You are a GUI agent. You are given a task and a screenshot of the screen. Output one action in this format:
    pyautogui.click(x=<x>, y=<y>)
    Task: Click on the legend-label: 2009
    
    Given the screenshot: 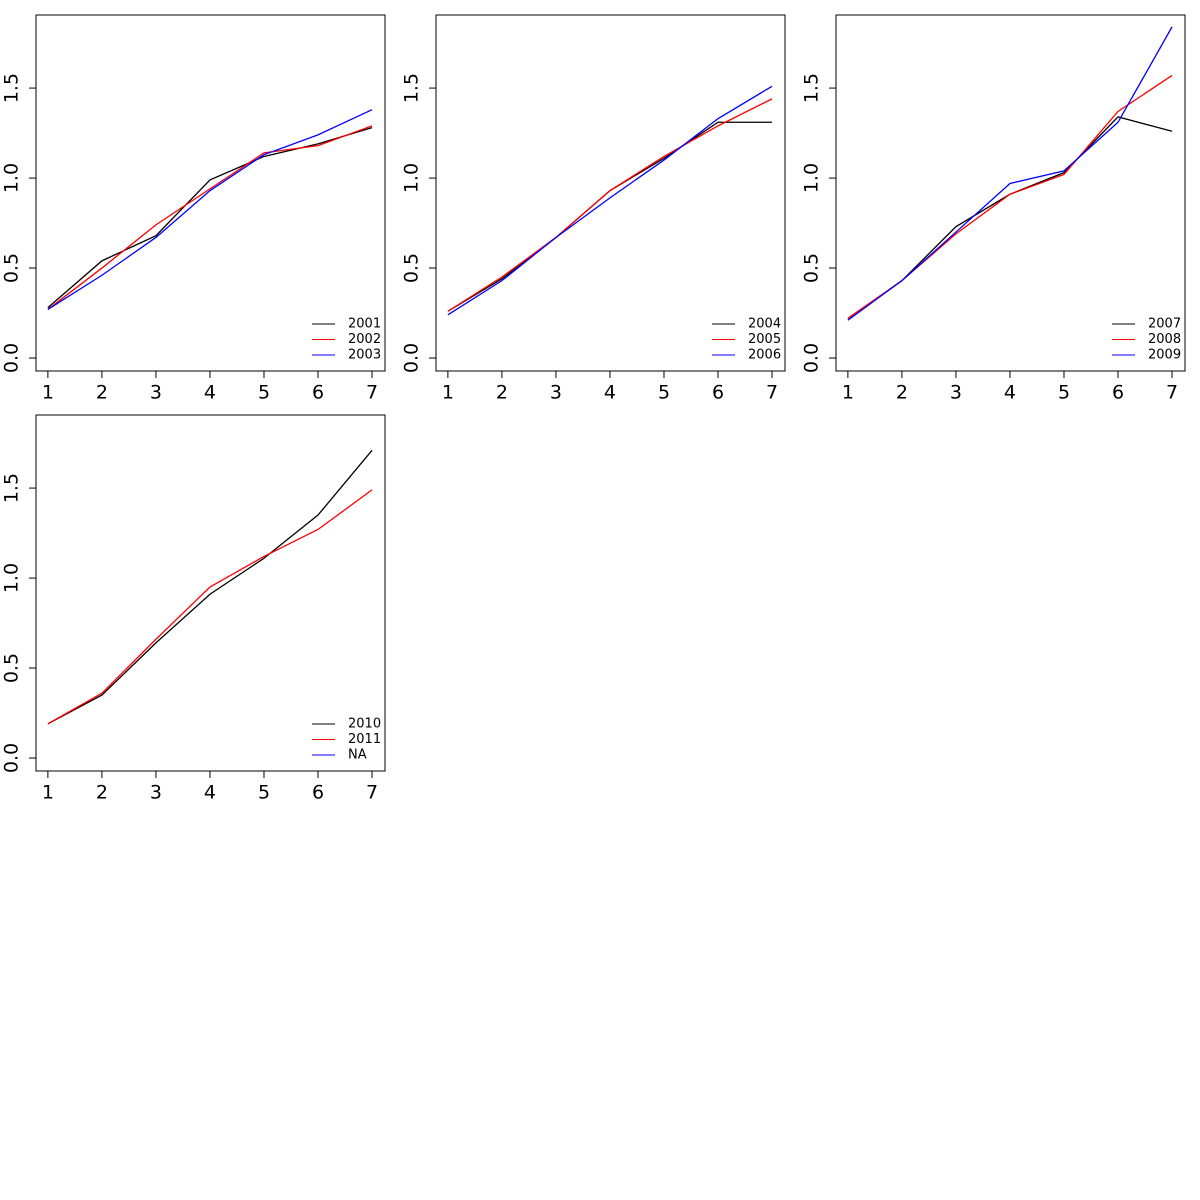 What is the action you would take?
    pyautogui.click(x=1164, y=355)
    